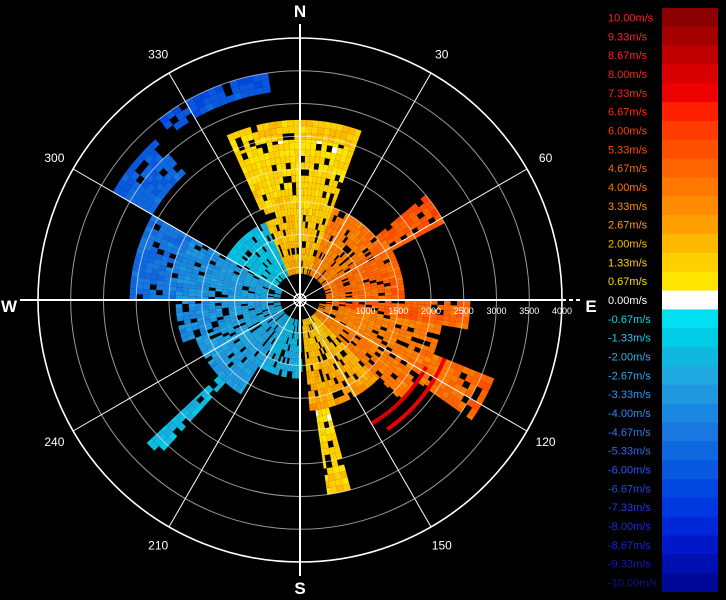  What do you see at coordinates (300, 300) in the screenshot?
I see `radar-center-marker` at bounding box center [300, 300].